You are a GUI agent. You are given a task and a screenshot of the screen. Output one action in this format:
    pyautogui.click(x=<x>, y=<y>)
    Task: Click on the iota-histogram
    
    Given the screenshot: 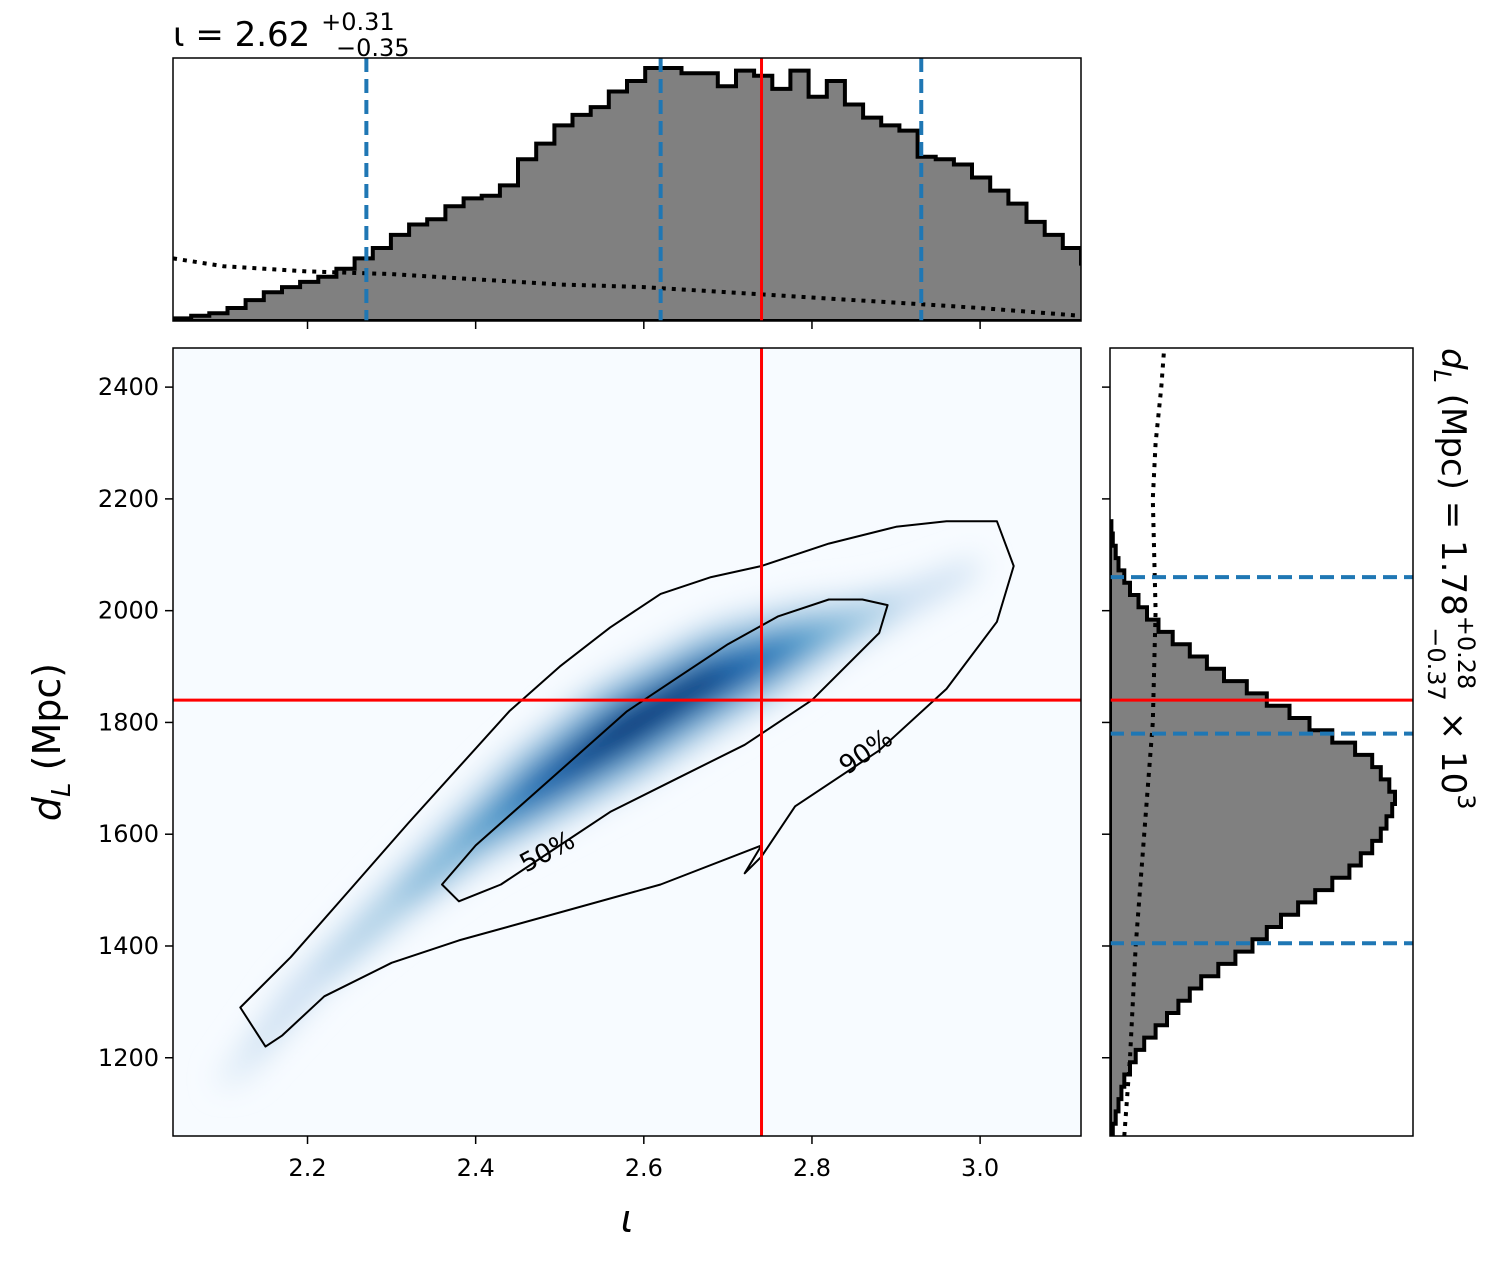 What is the action you would take?
    pyautogui.click(x=627, y=193)
    